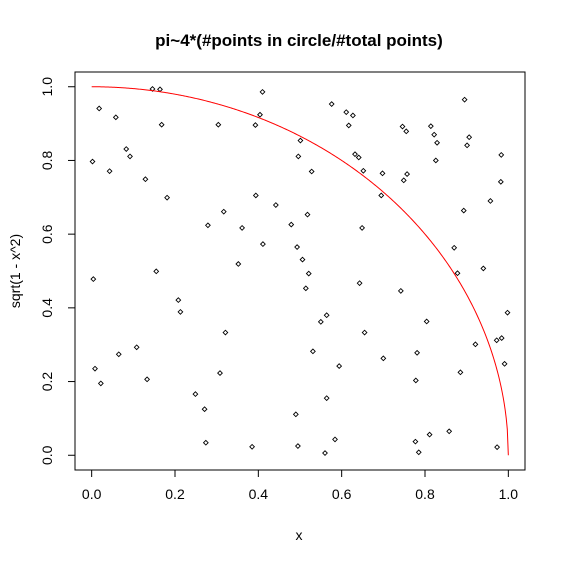  I want to click on y-tick-label: 1.0, so click(47, 87).